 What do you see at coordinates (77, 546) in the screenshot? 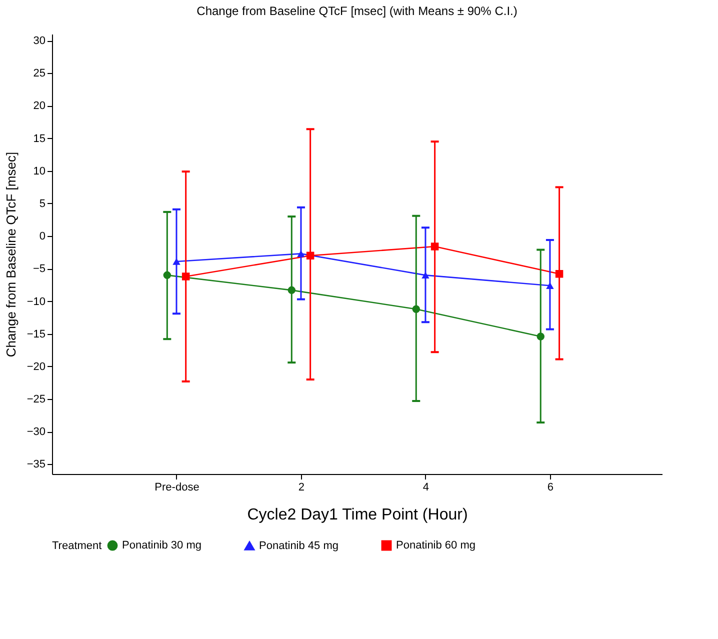
I see `legend-title: Treatment` at bounding box center [77, 546].